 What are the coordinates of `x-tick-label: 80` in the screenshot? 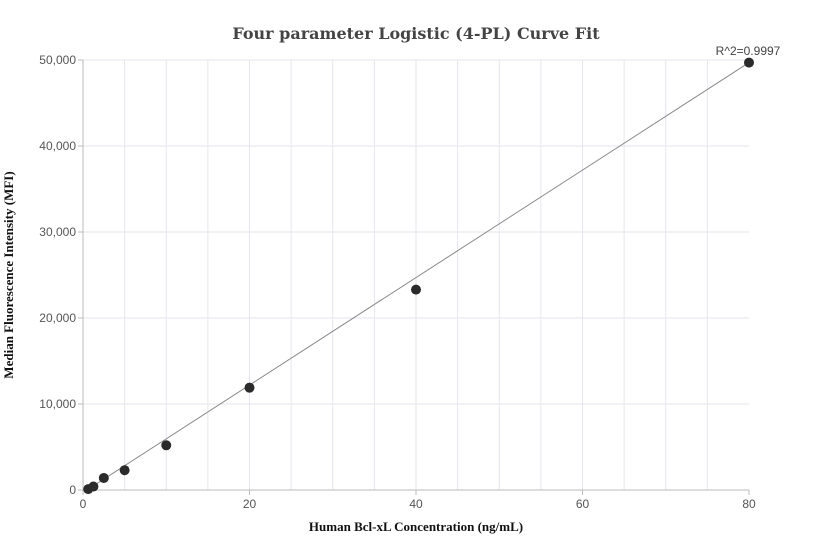 It's located at (749, 504).